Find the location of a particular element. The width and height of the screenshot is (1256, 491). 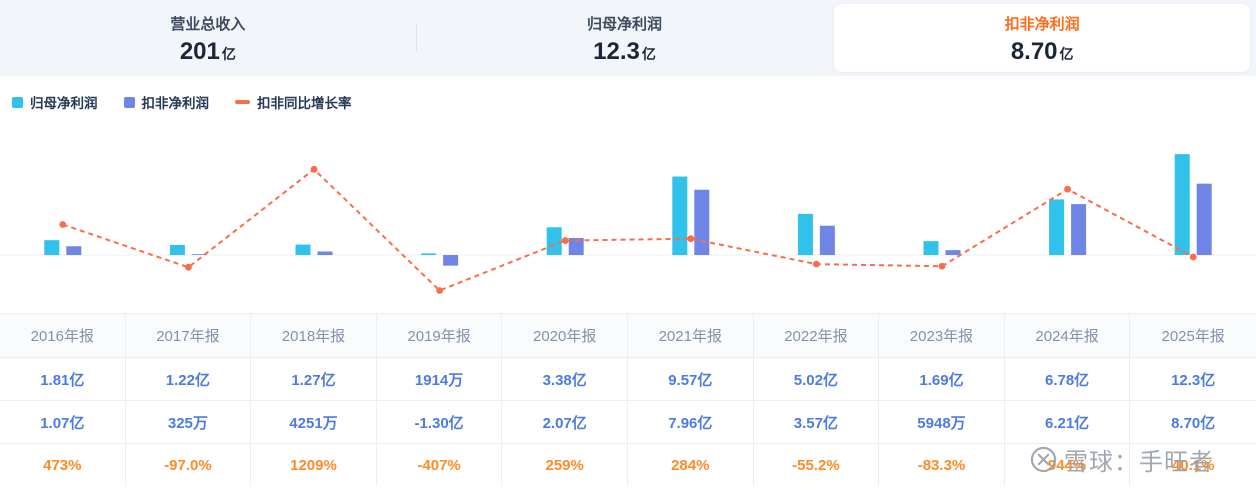

net-profit-value-2019: 1914万 is located at coordinates (440, 379).